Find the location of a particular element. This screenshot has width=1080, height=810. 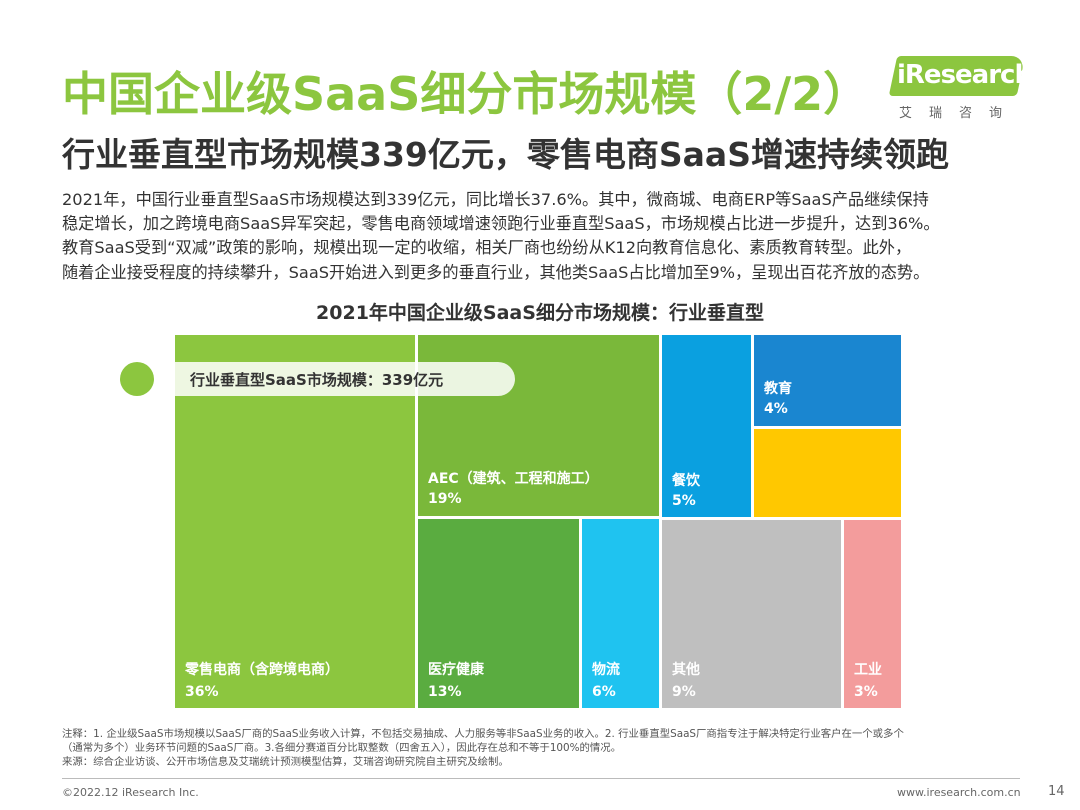

treemap-category-label: 零售电商（含跨境电商） is located at coordinates (261, 669).